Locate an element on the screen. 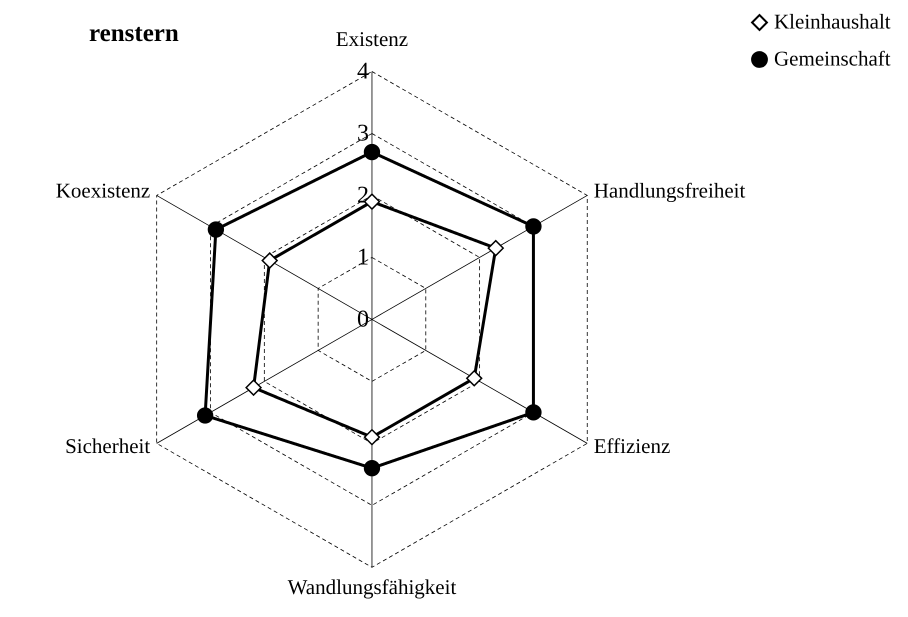 The image size is (908, 617). legend-label: Kleinhaushalt is located at coordinates (832, 22).